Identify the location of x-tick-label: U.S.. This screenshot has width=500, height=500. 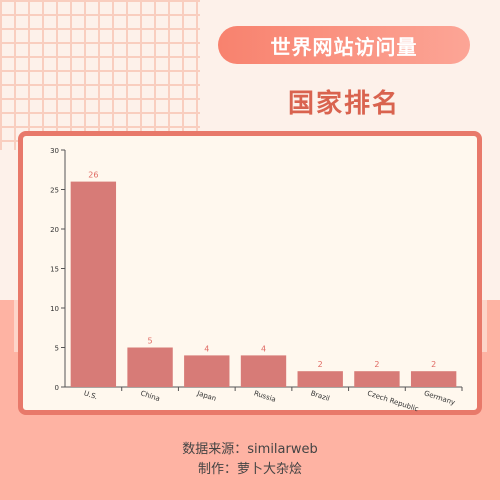
(91, 395).